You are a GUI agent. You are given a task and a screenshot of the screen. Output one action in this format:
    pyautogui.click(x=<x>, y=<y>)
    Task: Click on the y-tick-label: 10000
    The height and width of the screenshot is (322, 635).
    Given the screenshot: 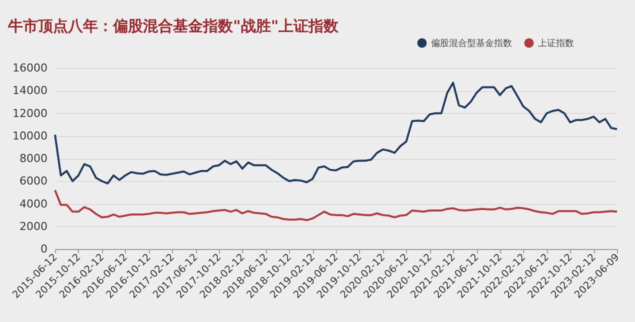 What is the action you would take?
    pyautogui.click(x=30, y=135)
    